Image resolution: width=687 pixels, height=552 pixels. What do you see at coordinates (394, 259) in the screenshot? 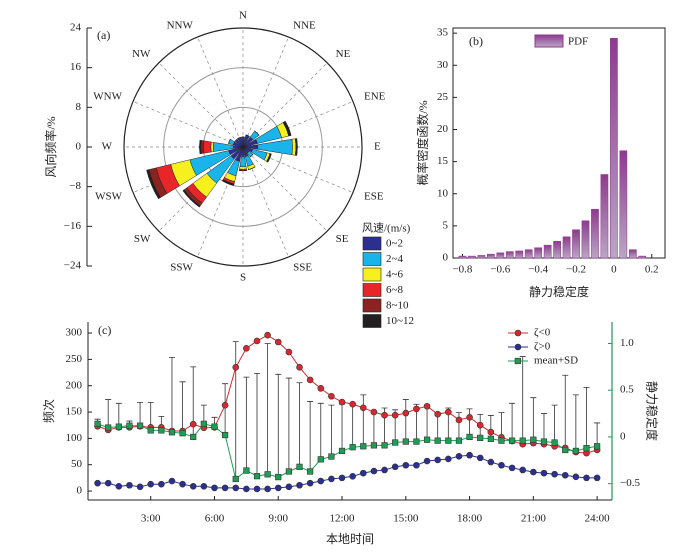
I see `legend-label: 2~4` at bounding box center [394, 259].